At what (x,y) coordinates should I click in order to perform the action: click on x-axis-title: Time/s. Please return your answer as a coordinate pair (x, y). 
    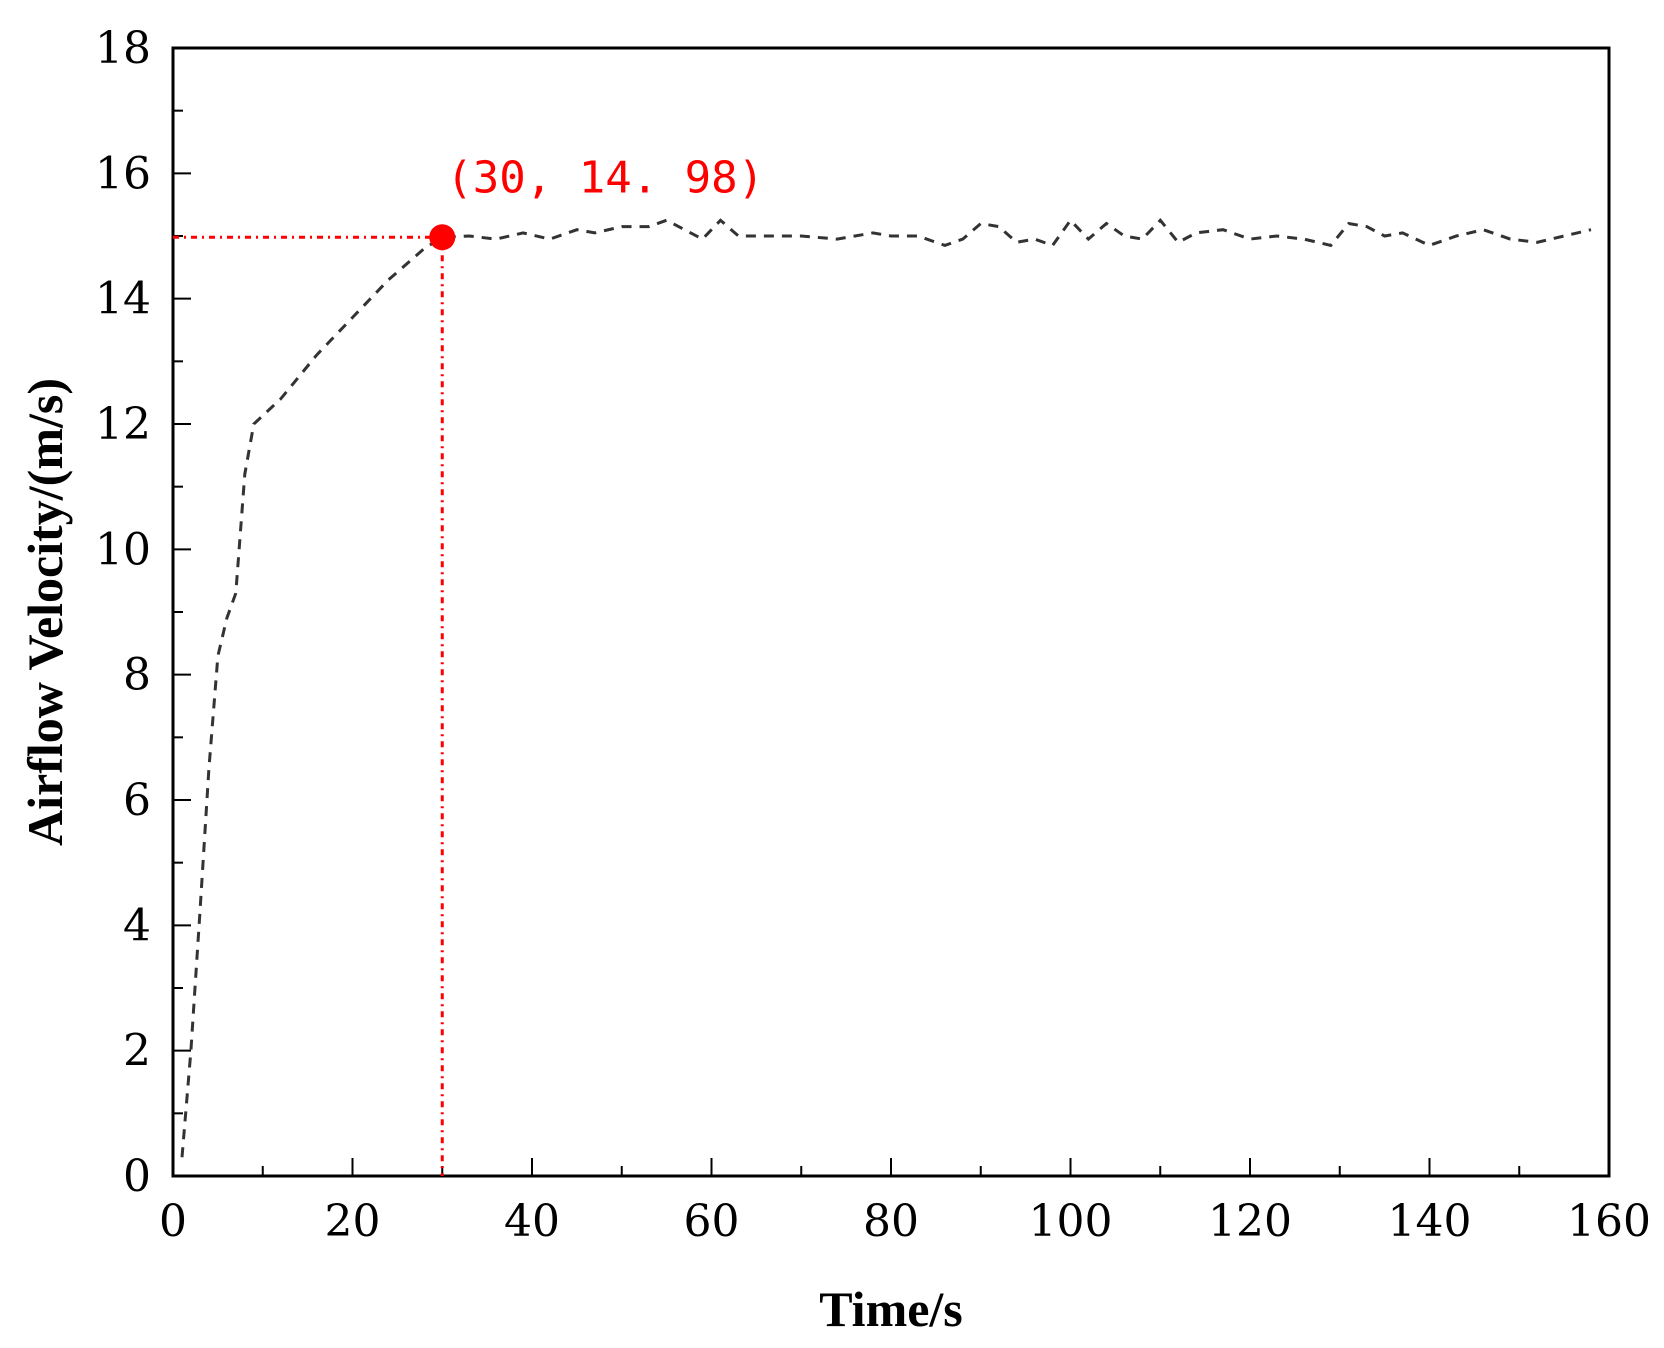
    Looking at the image, I should click on (891, 1309).